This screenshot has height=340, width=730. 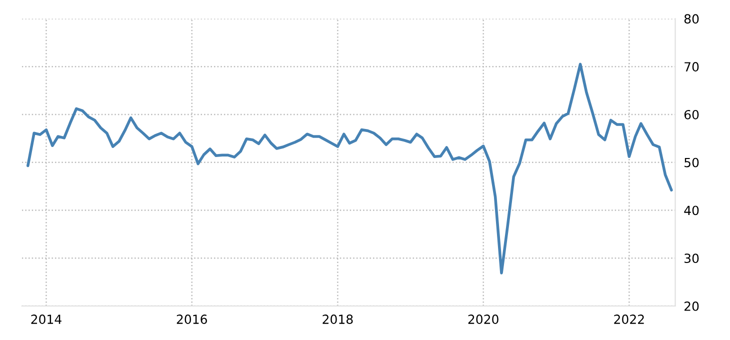 I want to click on y-tick-label: 60, so click(x=691, y=115).